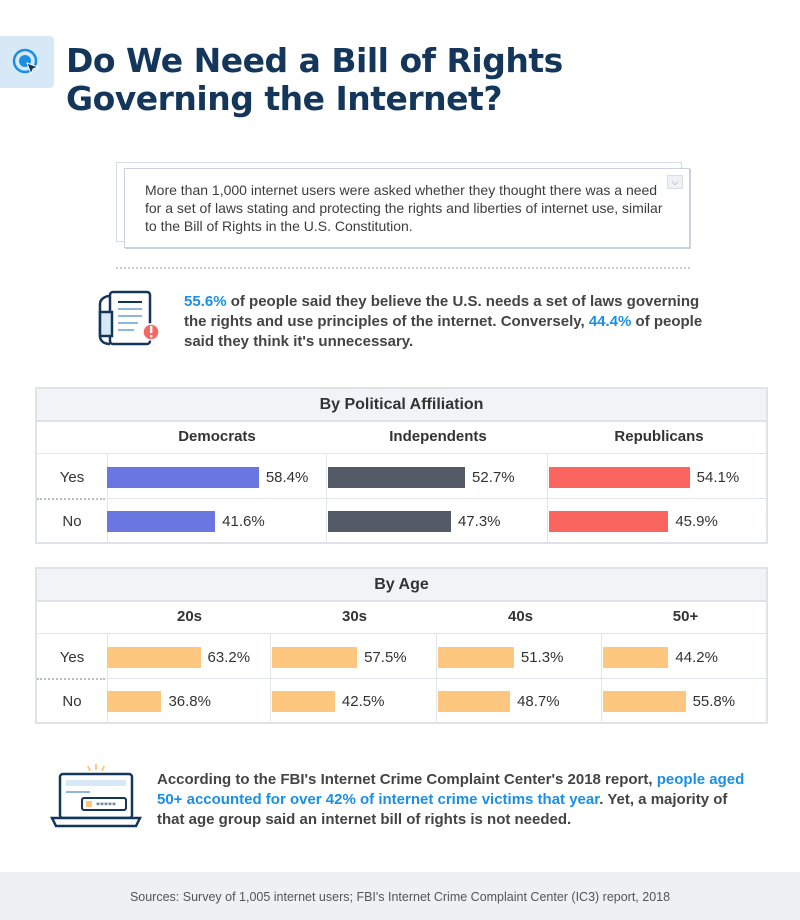 The image size is (800, 920). Describe the element at coordinates (314, 60) in the screenshot. I see `title-line-1: Do We Need a Bill of Rights` at that location.